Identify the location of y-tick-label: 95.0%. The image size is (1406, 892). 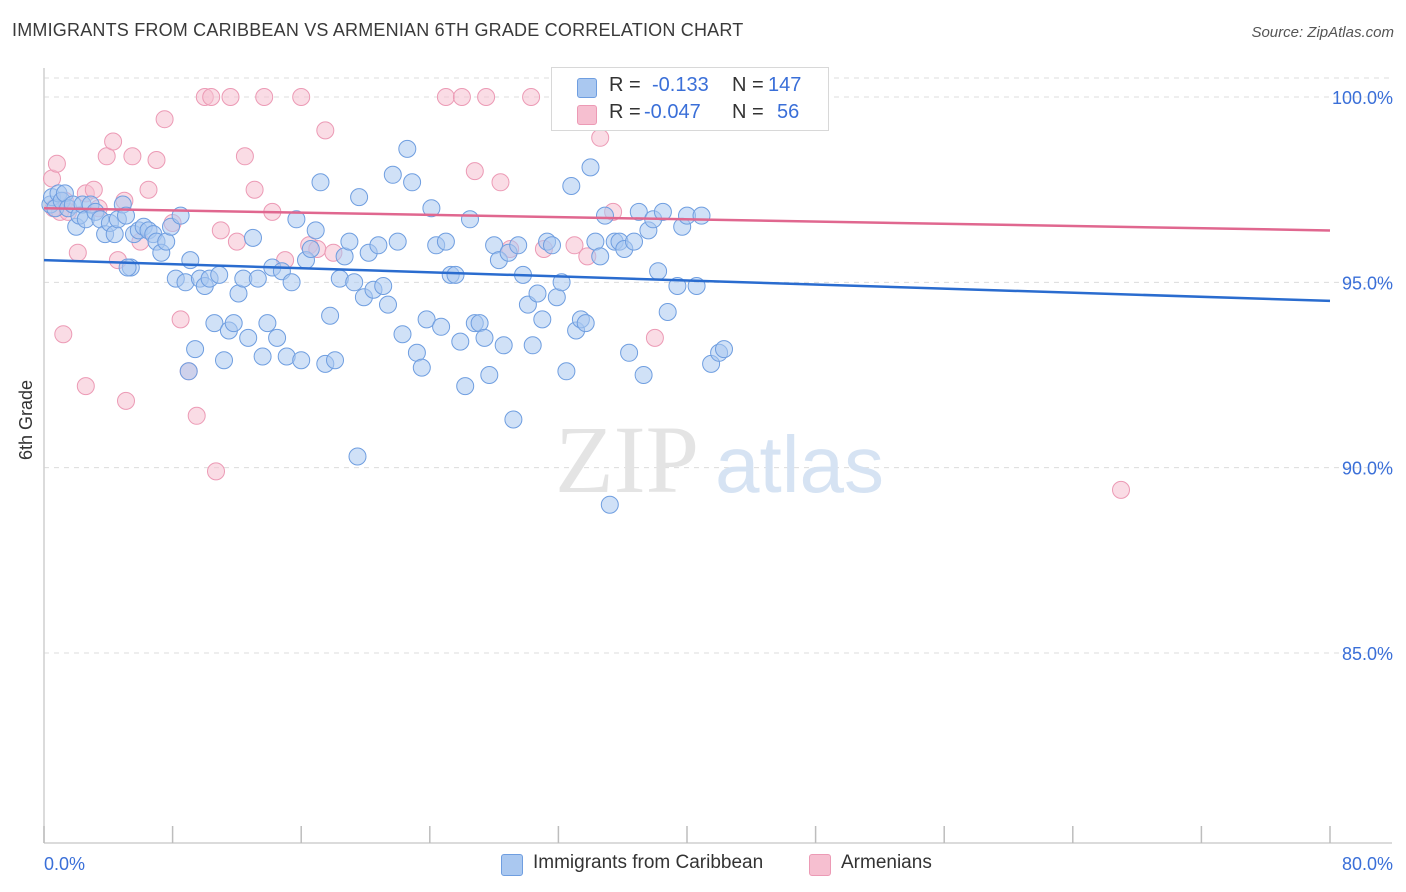
(1367, 283).